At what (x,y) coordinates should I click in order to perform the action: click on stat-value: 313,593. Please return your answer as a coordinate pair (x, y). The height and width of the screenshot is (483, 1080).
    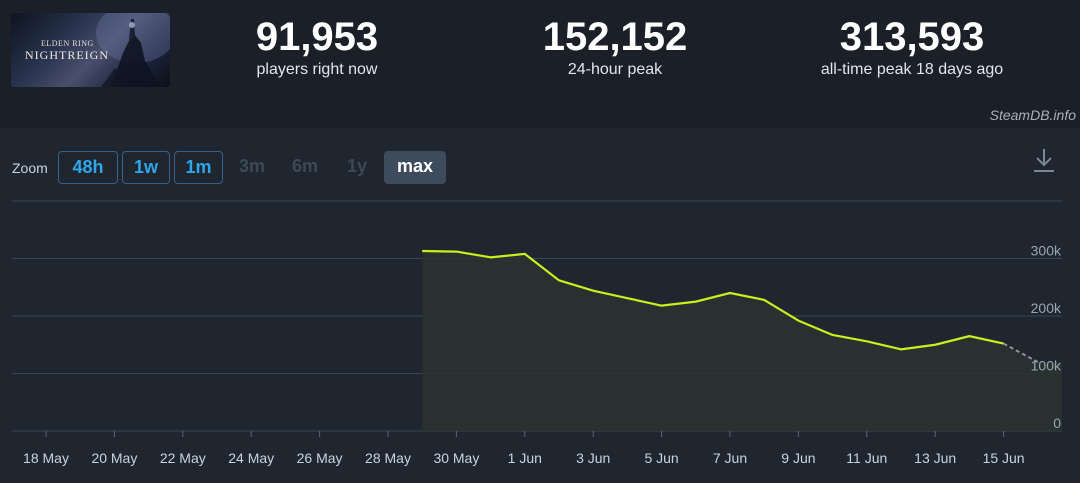
    Looking at the image, I should click on (912, 37).